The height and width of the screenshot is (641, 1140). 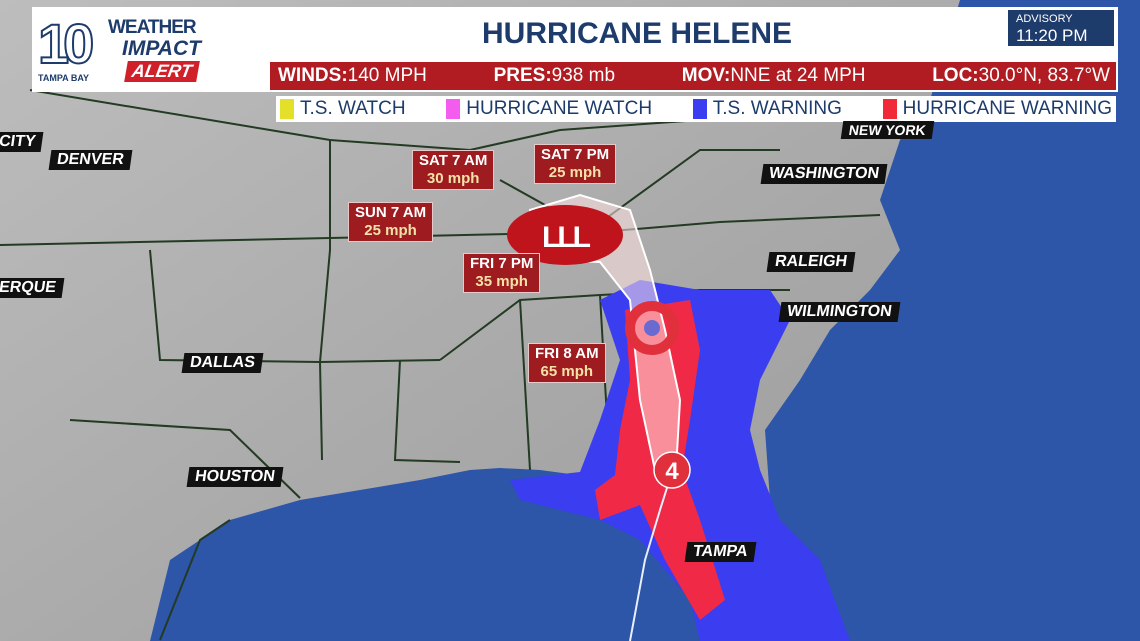 I want to click on forecast-label: SUN 7 AM 25 mph, so click(x=391, y=222).